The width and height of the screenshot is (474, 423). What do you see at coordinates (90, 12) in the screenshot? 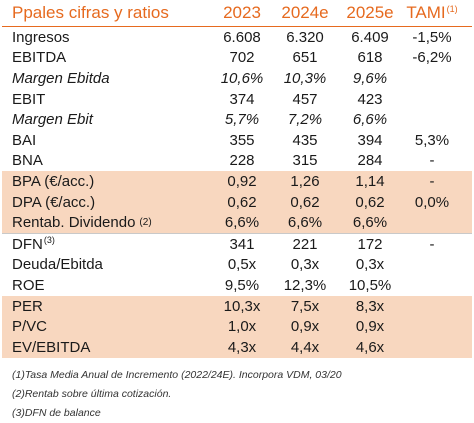
I see `table-title: Ppales cifras y ratios` at bounding box center [90, 12].